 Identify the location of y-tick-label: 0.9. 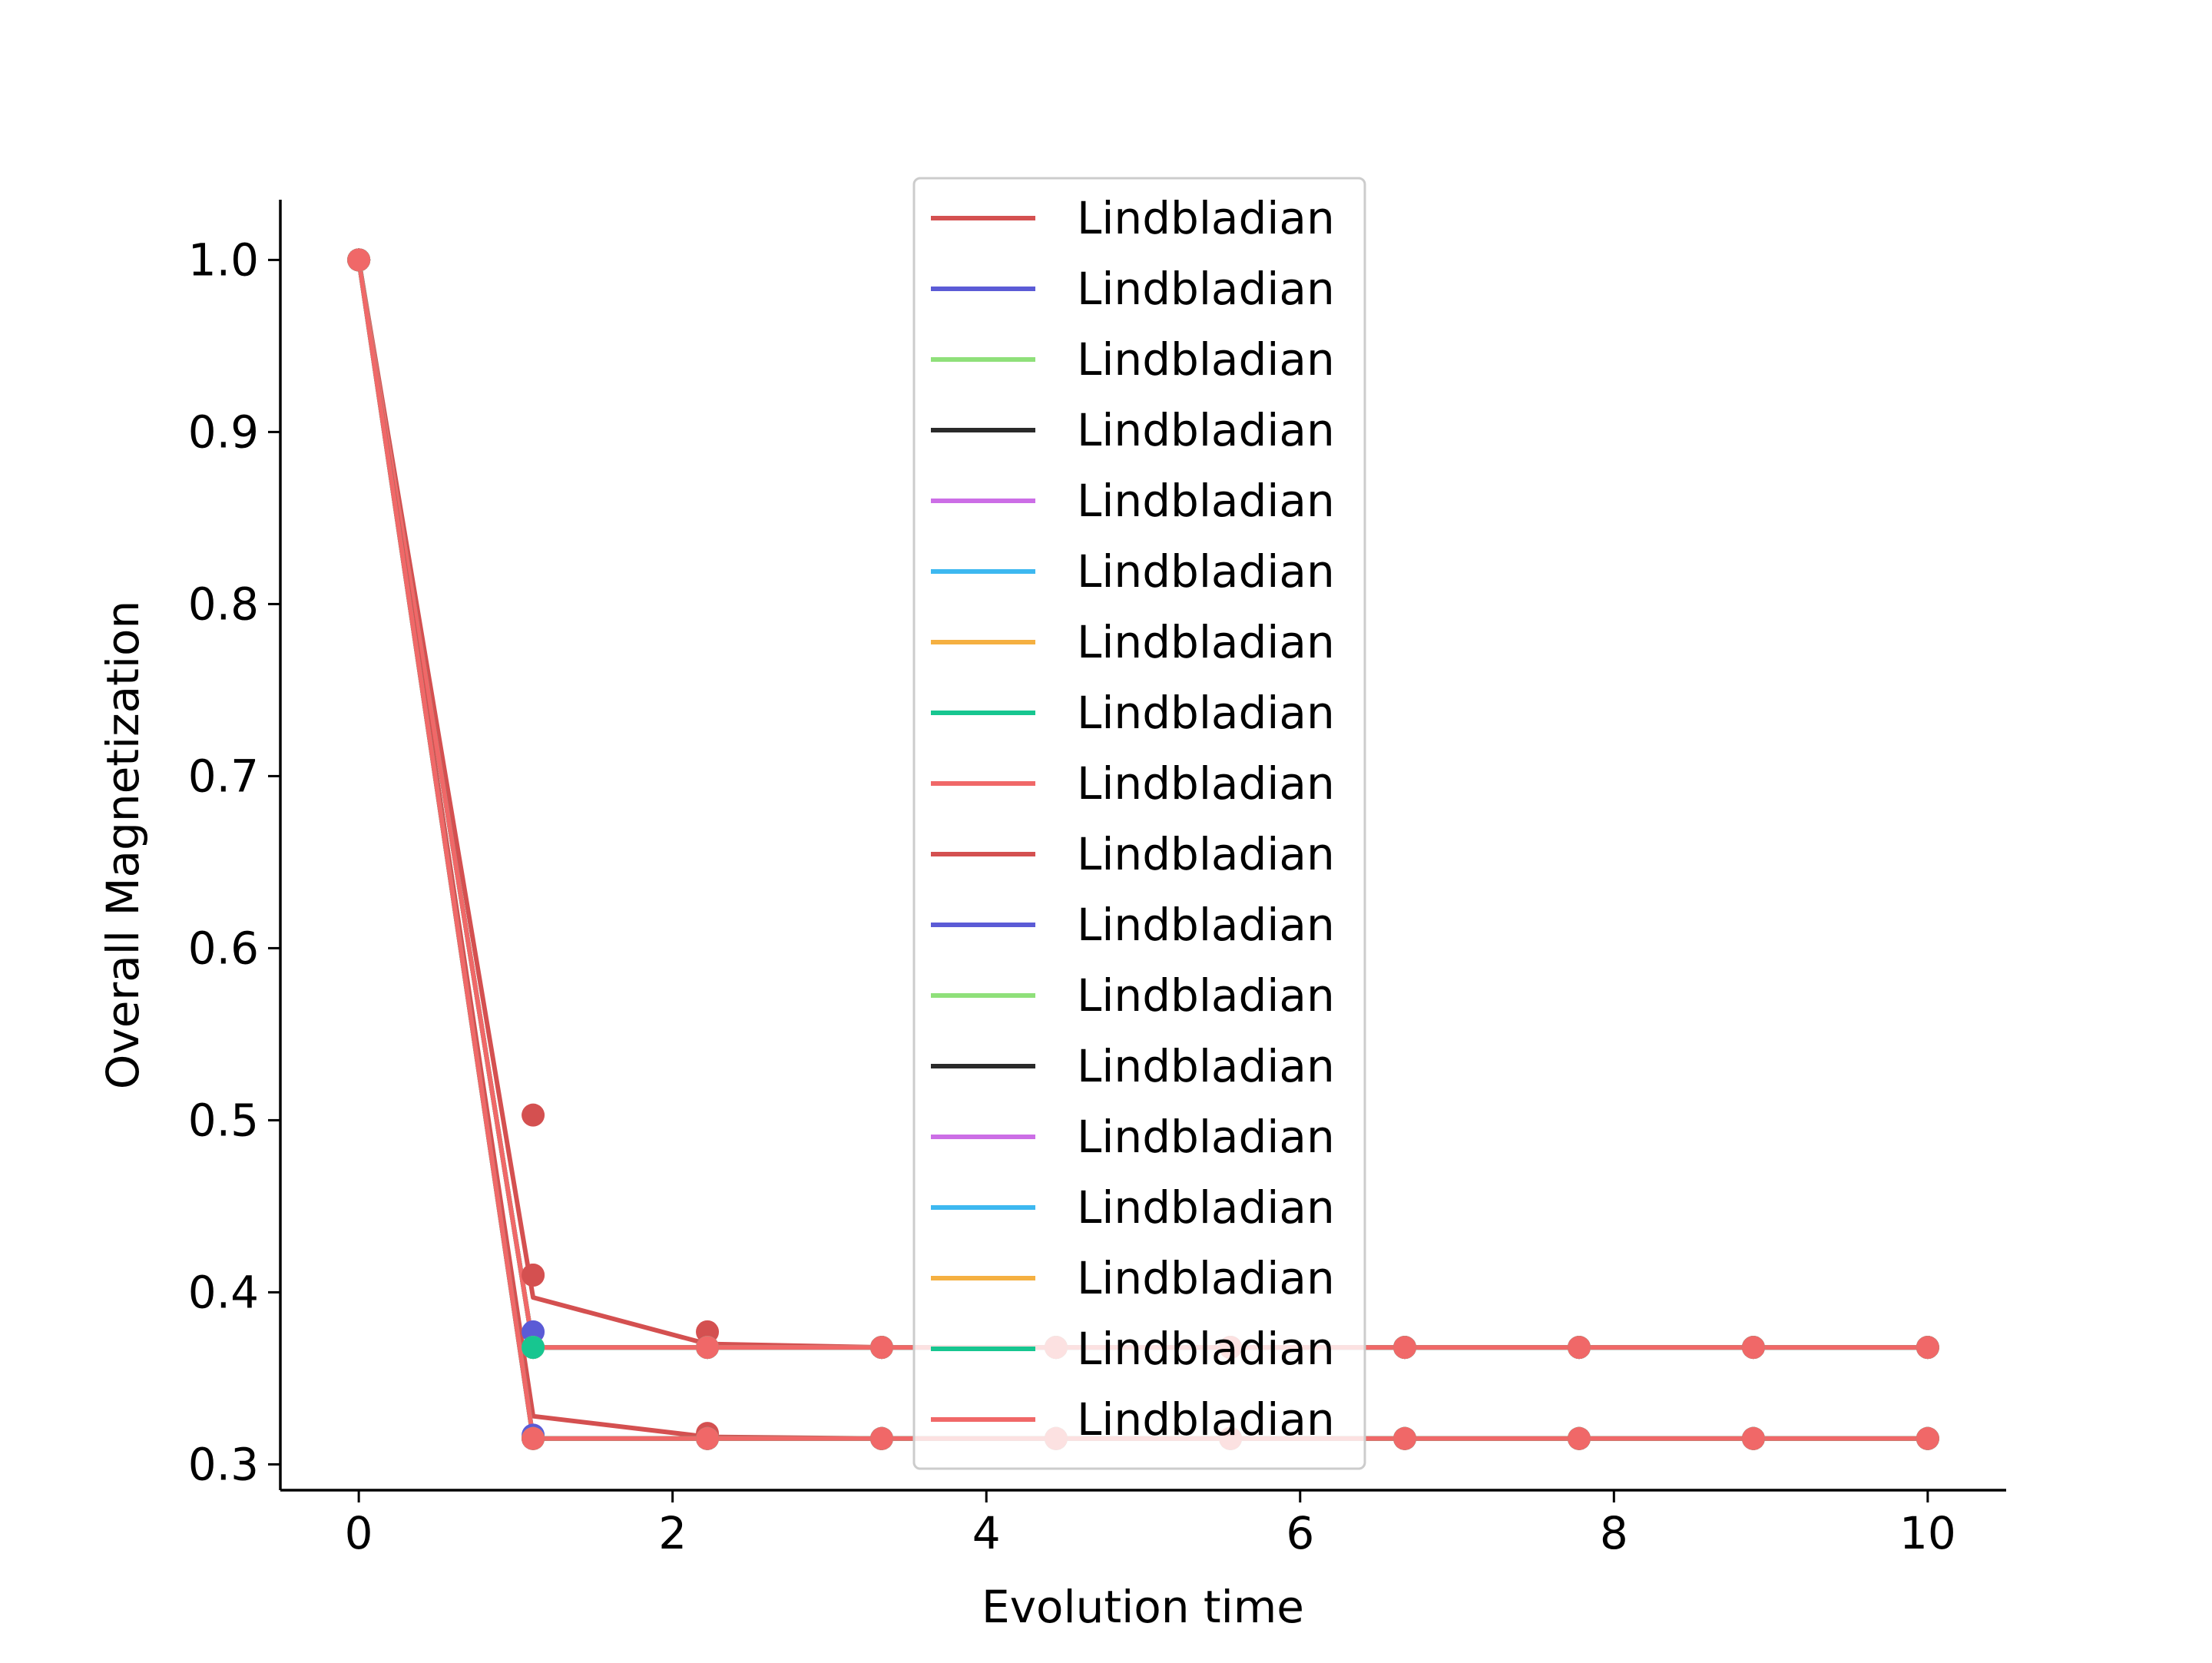
(224, 432).